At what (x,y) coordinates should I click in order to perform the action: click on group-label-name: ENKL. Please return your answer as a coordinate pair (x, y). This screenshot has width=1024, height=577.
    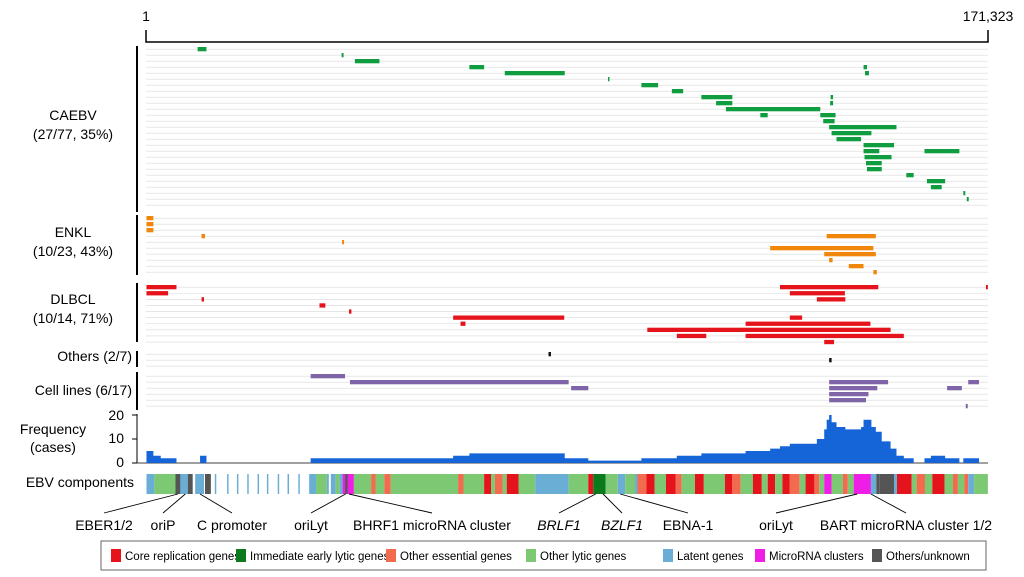
    Looking at the image, I should click on (73, 232).